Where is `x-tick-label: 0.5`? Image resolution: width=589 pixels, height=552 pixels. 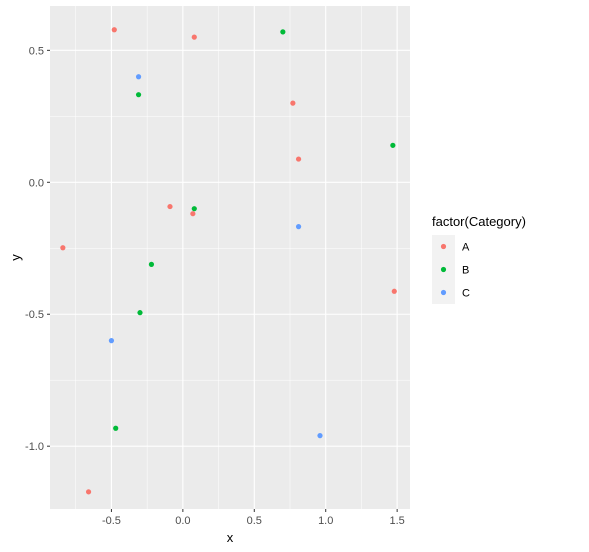
x-tick-label: 0.5 is located at coordinates (254, 521).